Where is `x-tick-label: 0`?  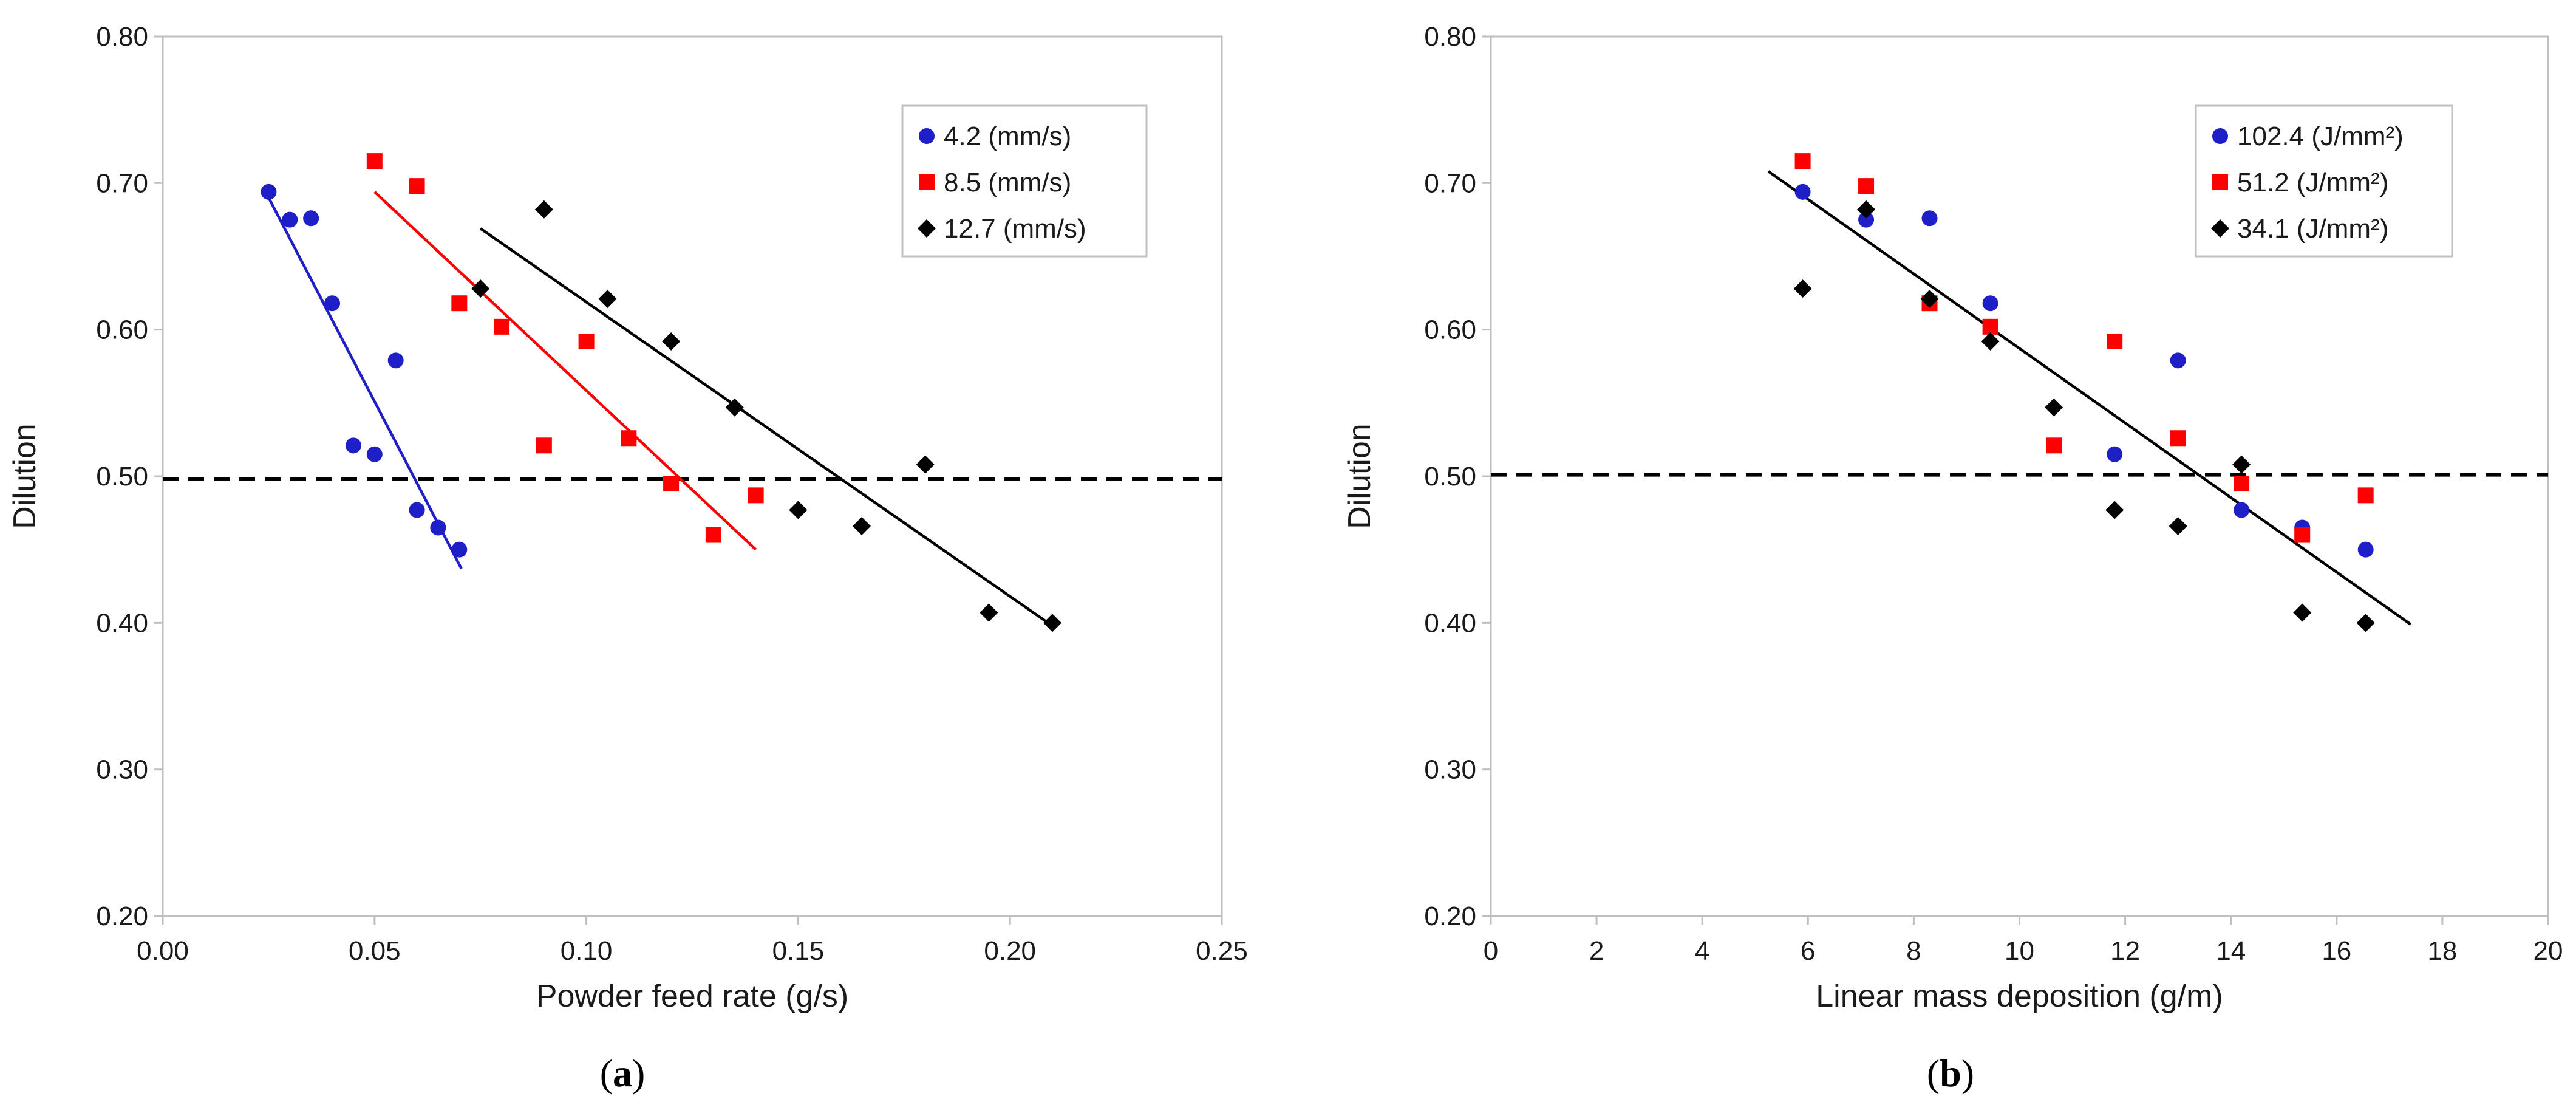 x-tick-label: 0 is located at coordinates (1491, 951).